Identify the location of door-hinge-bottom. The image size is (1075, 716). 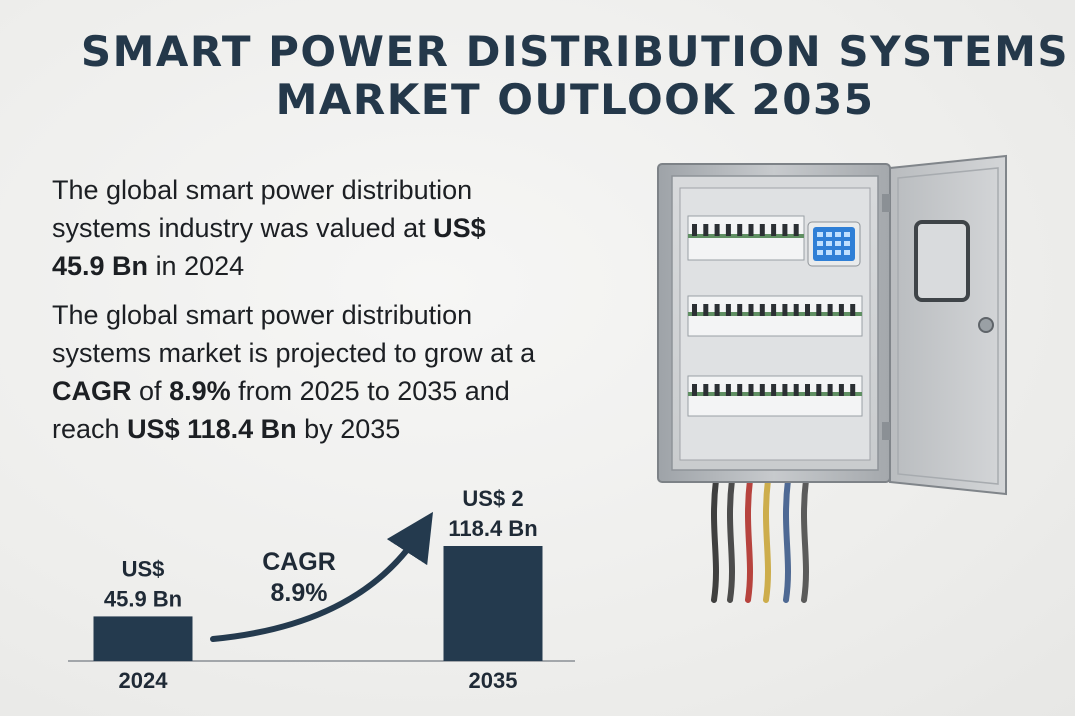
(886, 431).